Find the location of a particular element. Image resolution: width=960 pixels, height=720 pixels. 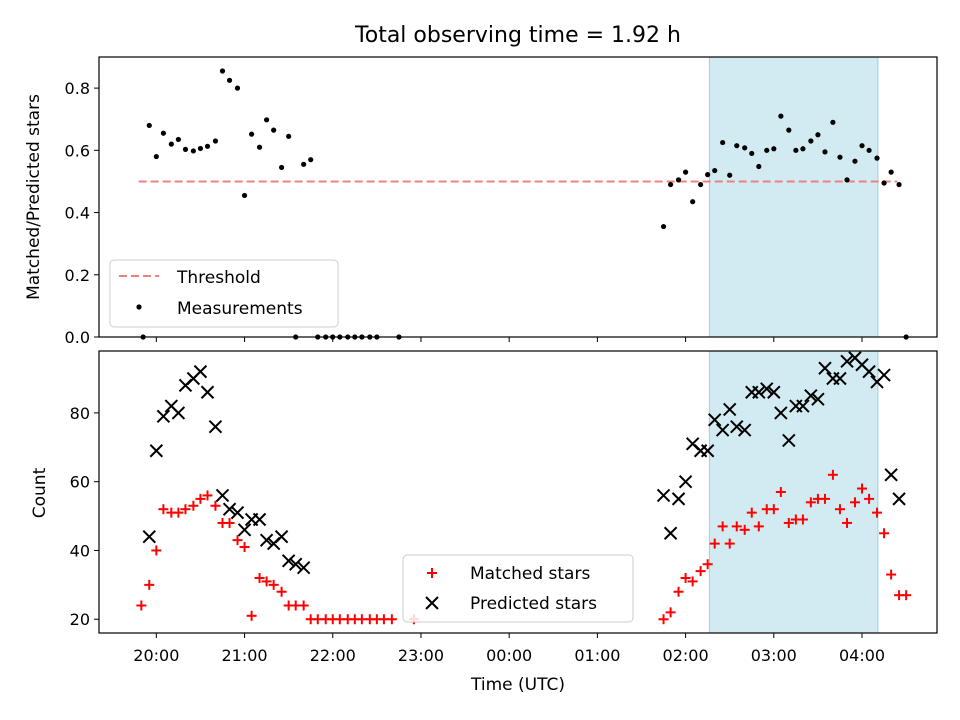

legend-measurements-swatch is located at coordinates (139, 307).